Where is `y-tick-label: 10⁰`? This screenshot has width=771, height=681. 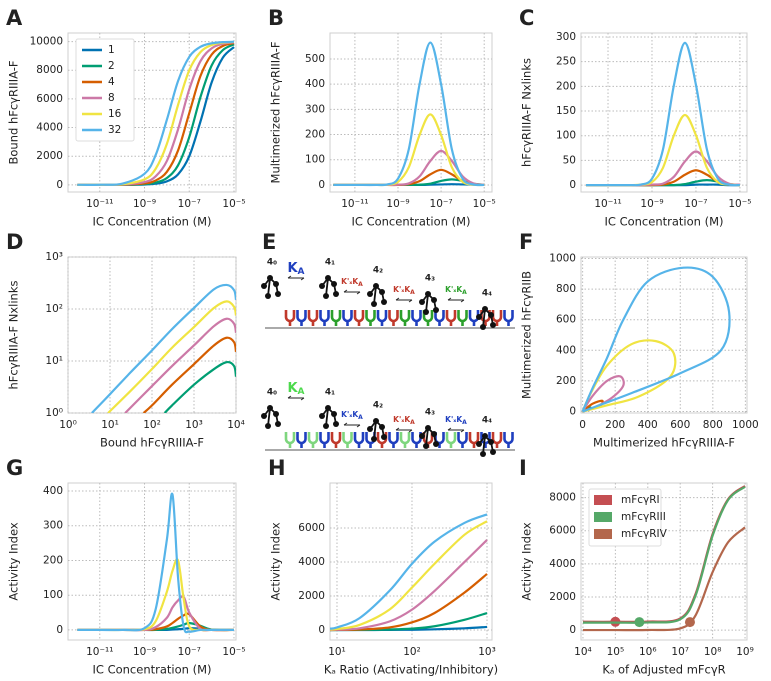
y-tick-label: 10⁰ is located at coordinates (54, 413).